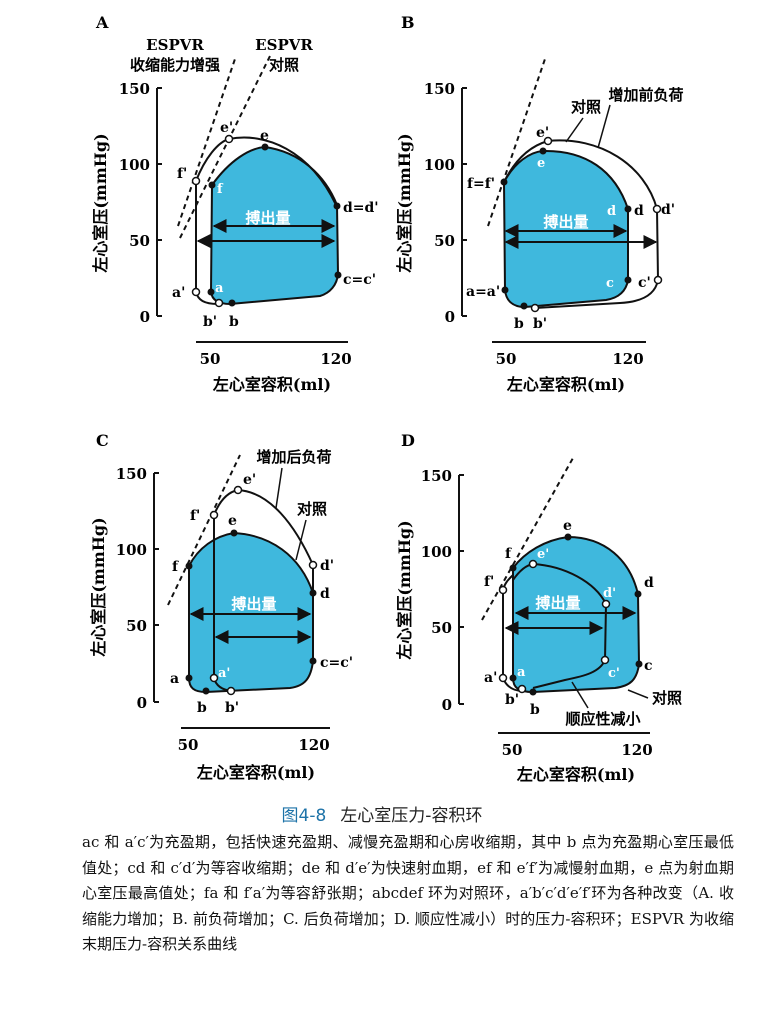 The image size is (764, 1033). I want to click on annotation: 收缩能力增强, so click(175, 65).